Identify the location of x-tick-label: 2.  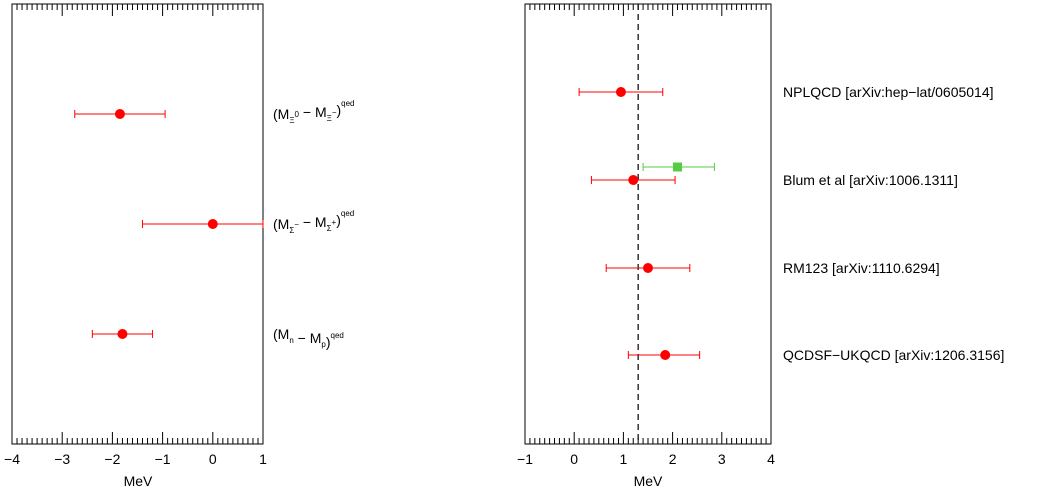
(673, 459).